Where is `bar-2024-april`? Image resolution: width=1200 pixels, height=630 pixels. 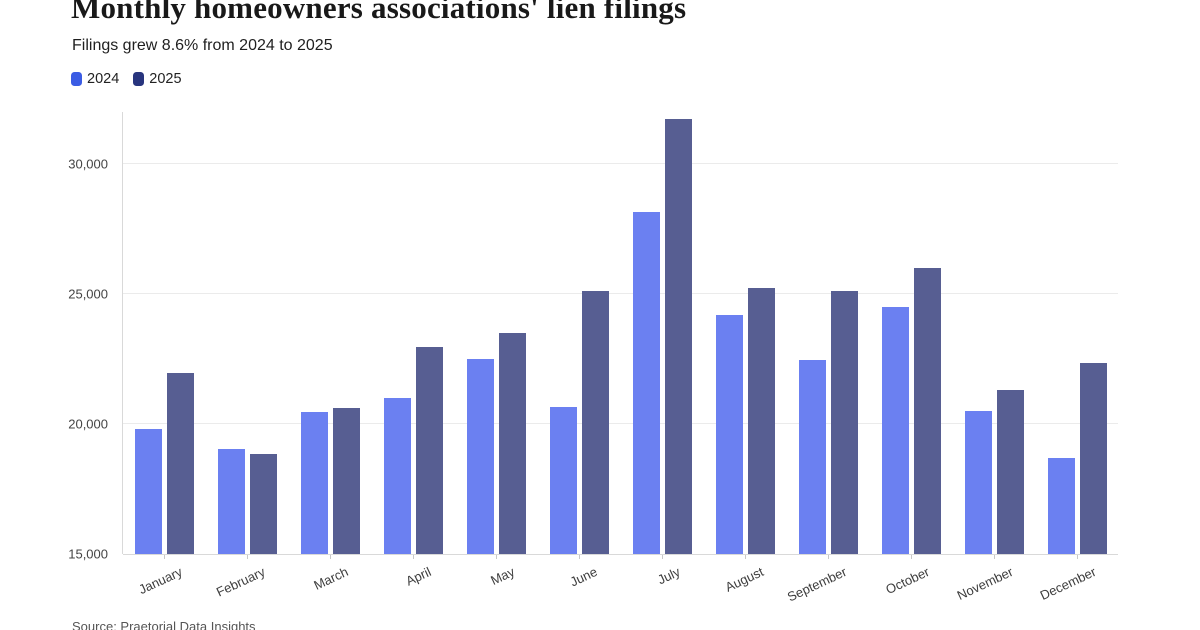 bar-2024-april is located at coordinates (397, 476).